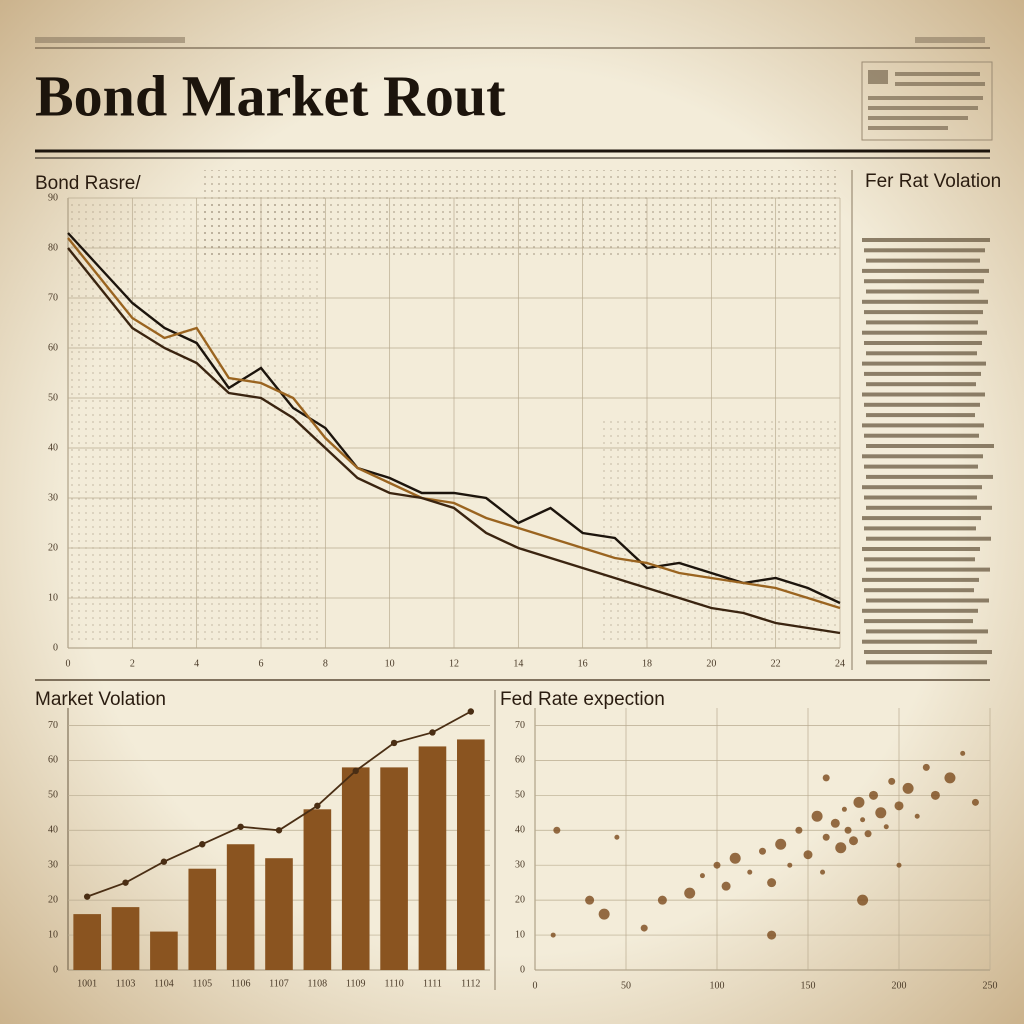  I want to click on y-tick-label: 70, so click(53, 725).